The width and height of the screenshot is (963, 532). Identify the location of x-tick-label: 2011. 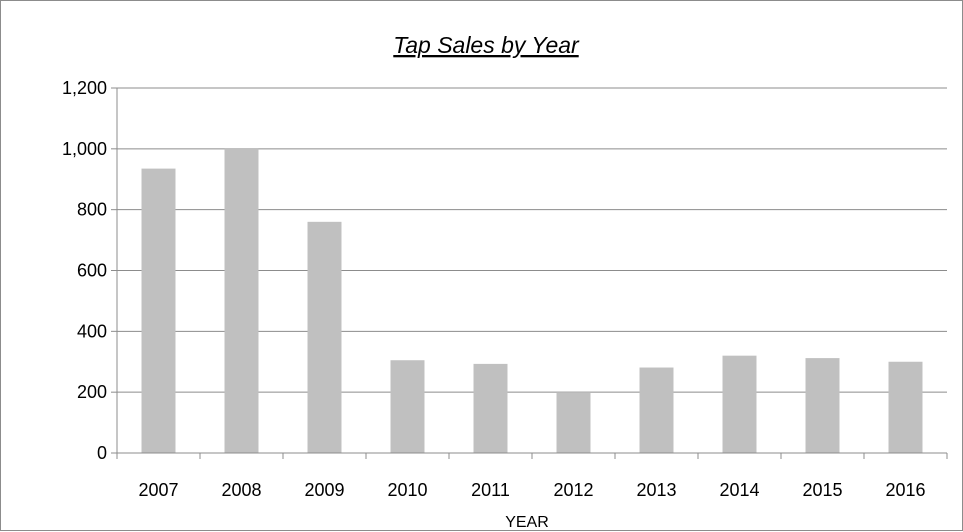
(490, 490).